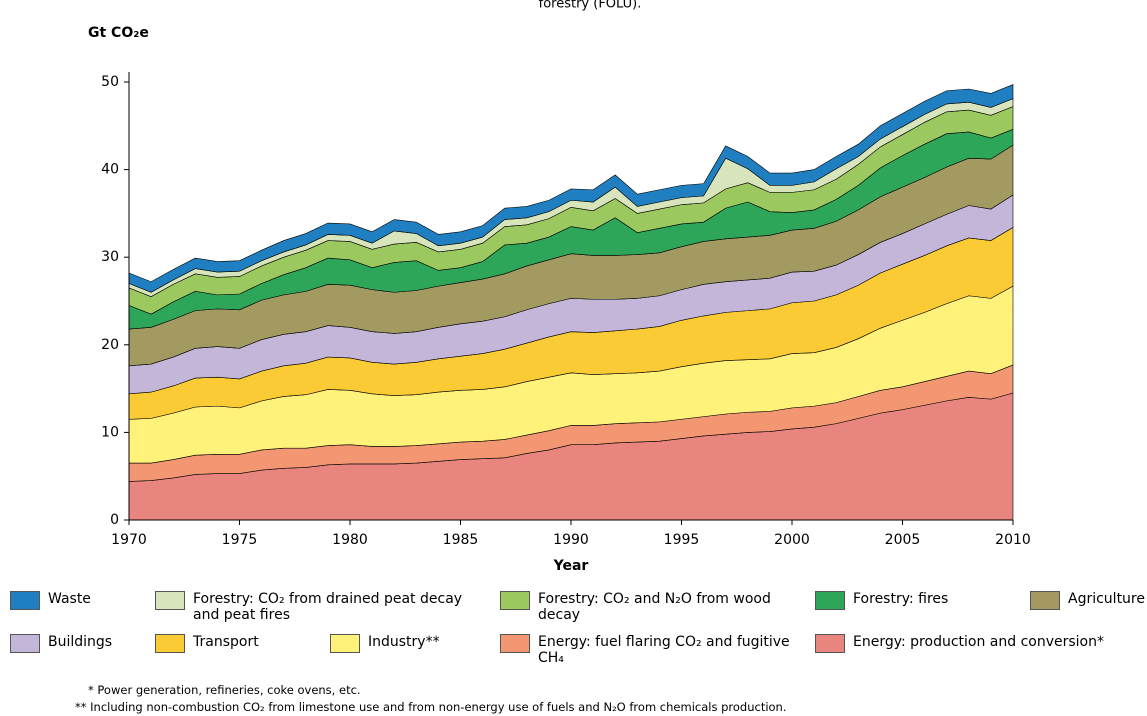 The image size is (1147, 716). What do you see at coordinates (901, 599) in the screenshot?
I see `legend-label: Forestry: fires` at bounding box center [901, 599].